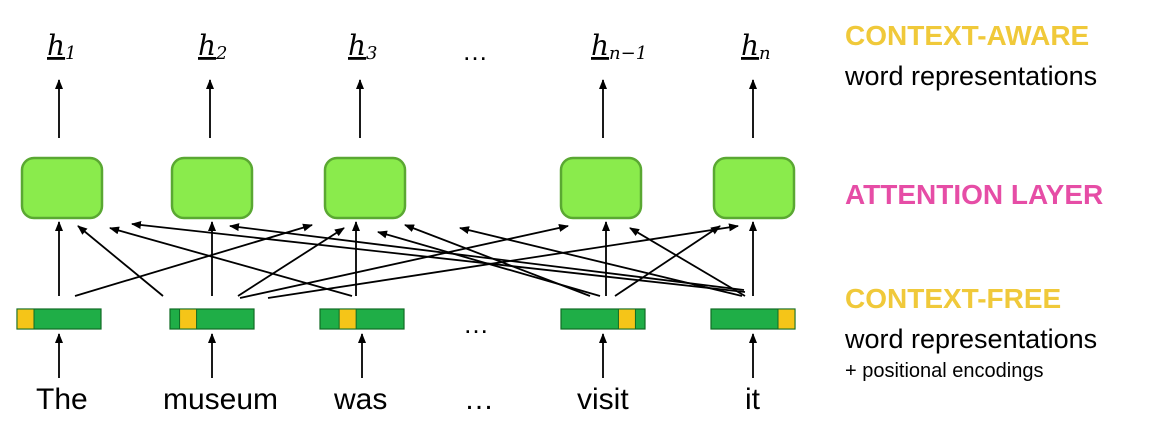 Image resolution: width=1154 pixels, height=439 pixels. Describe the element at coordinates (360, 399) in the screenshot. I see `word-was: was` at that location.